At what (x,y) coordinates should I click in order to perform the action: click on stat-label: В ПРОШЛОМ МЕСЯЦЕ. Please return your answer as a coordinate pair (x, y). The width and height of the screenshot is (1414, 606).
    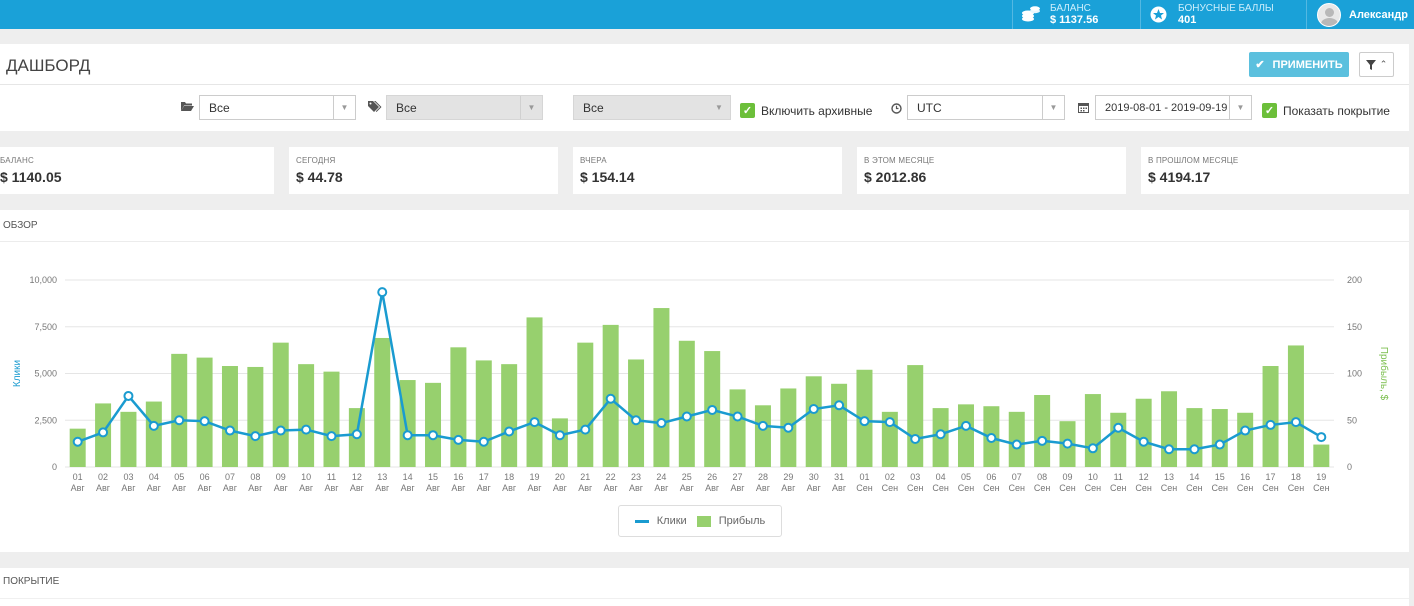
    Looking at the image, I should click on (1193, 160).